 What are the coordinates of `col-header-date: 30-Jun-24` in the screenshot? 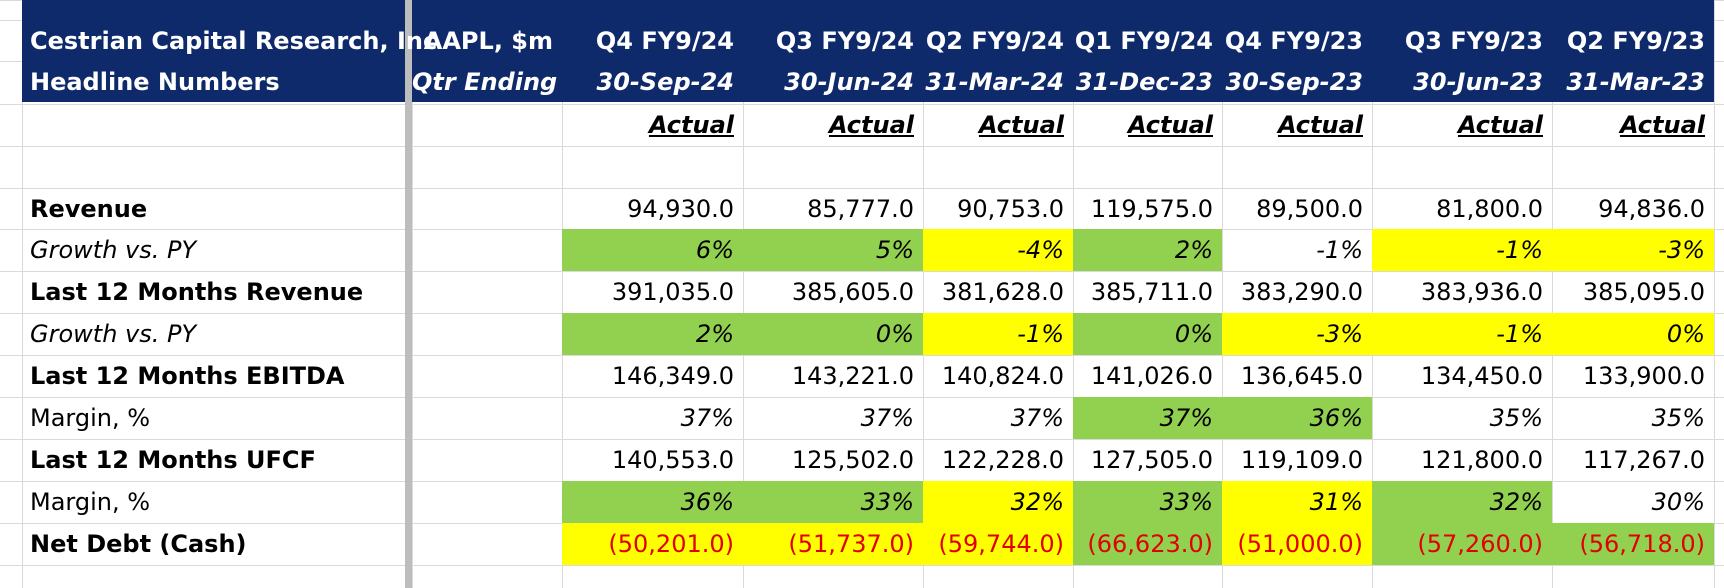 It's located at (849, 82).